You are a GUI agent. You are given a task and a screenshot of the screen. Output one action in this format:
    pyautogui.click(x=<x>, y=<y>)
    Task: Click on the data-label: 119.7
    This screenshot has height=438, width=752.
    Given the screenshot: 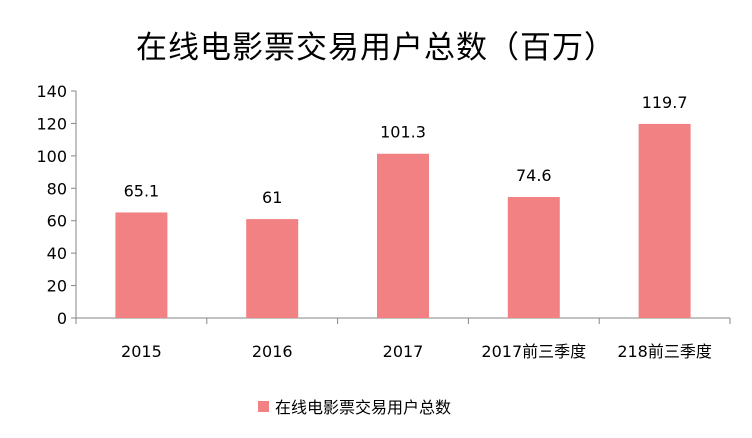 What is the action you would take?
    pyautogui.click(x=665, y=102)
    